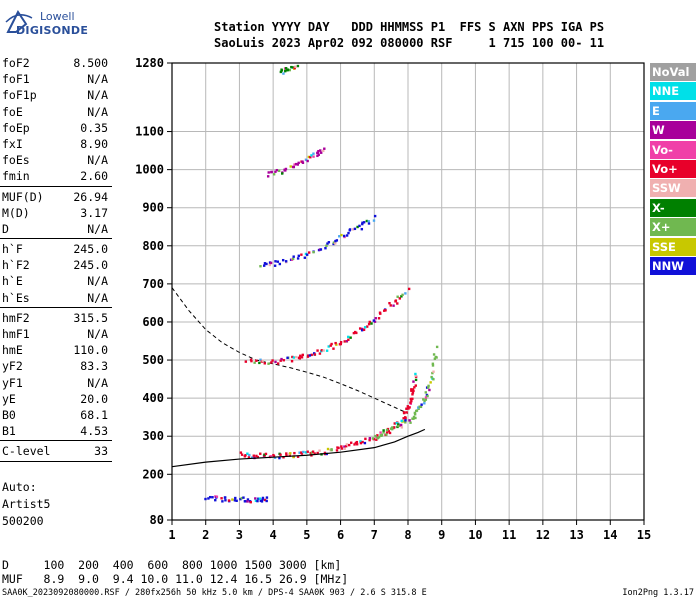  What do you see at coordinates (56, 318) in the screenshot?
I see `param-row-hmf2: hmF2 315.5` at bounding box center [56, 318].